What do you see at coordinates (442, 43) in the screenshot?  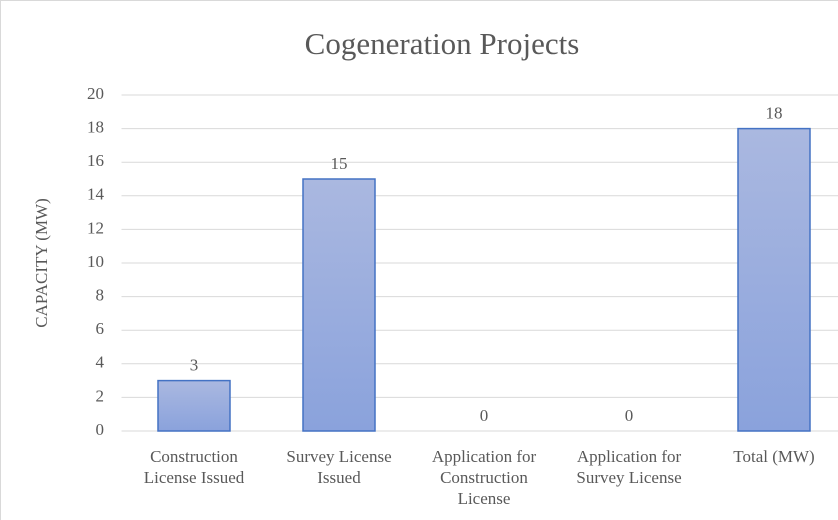 I see `chart-title: Cogeneration Projects` at bounding box center [442, 43].